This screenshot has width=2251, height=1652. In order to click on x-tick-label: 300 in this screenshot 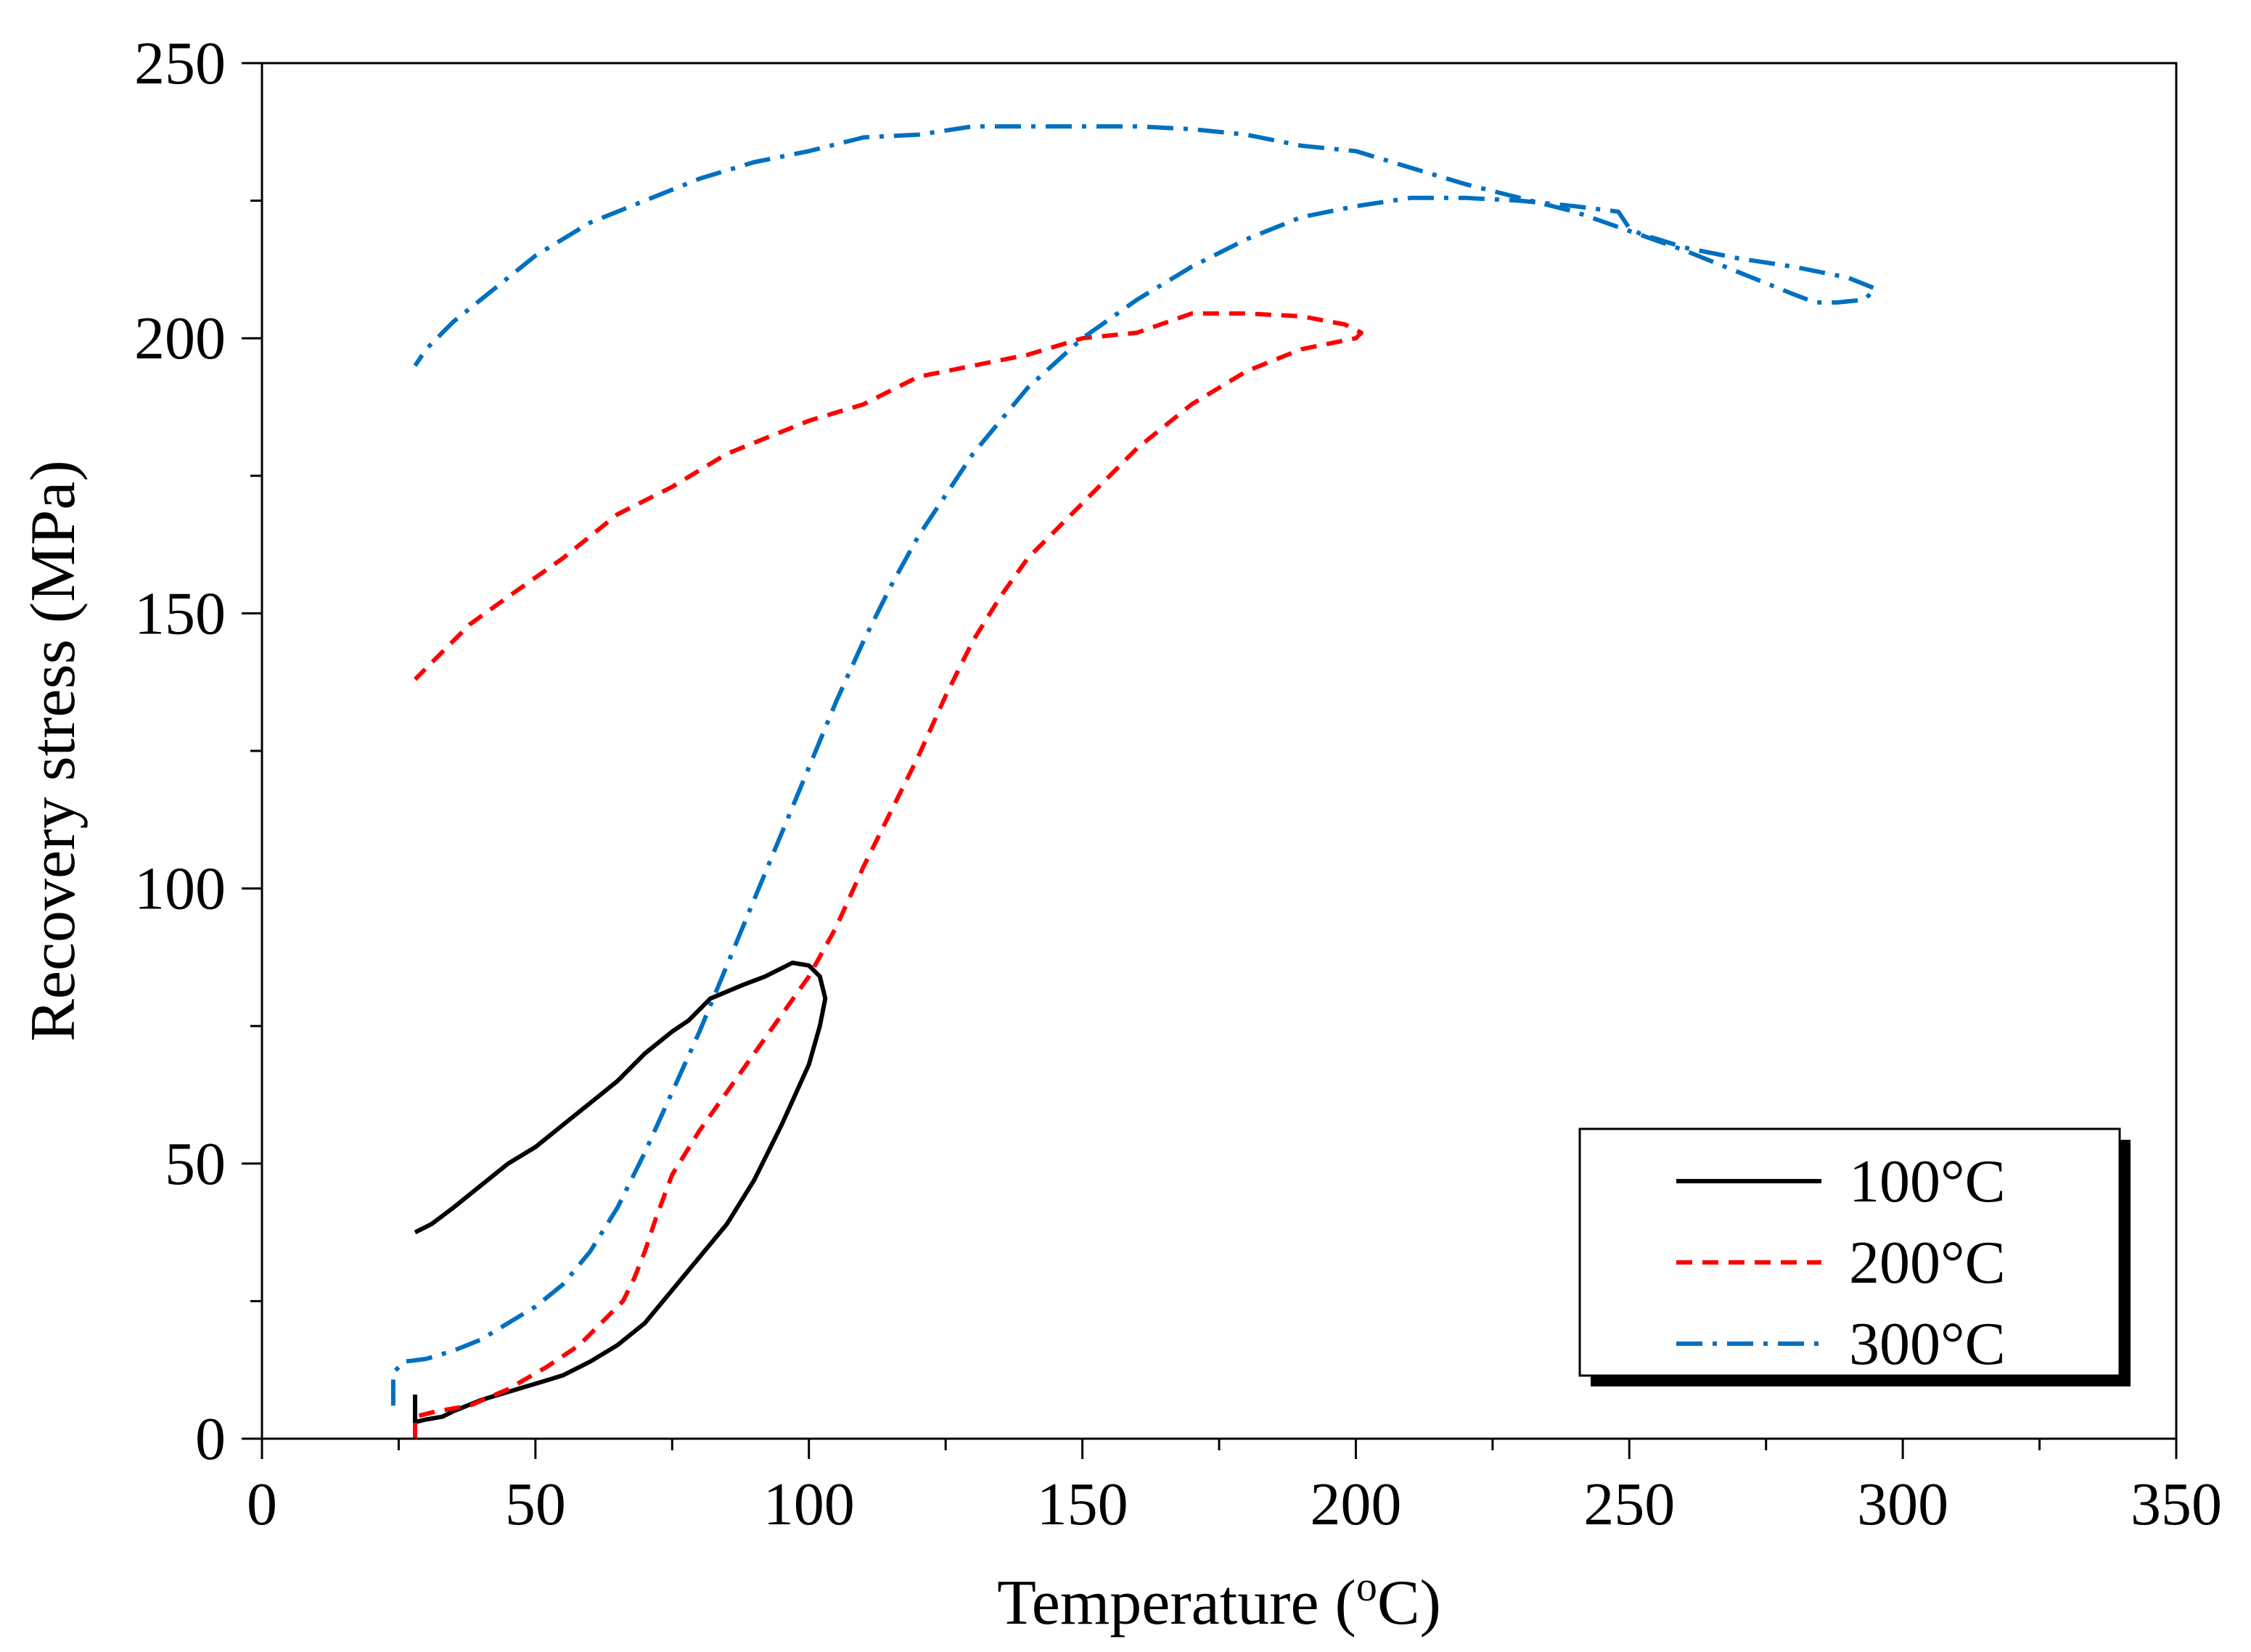, I will do `click(1902, 1504)`.